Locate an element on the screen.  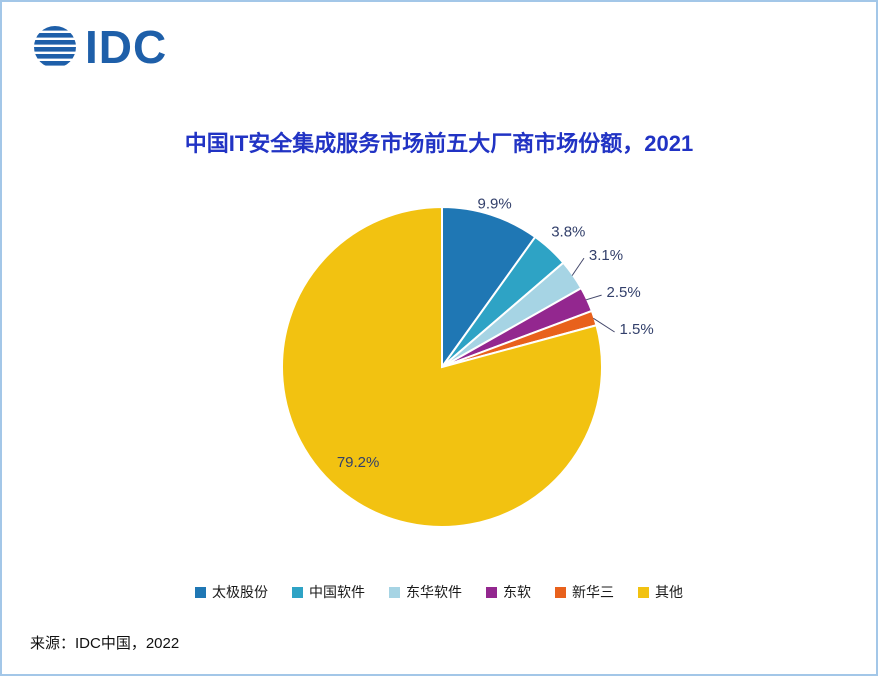
slice-label-1.5%: 1.5% is located at coordinates (636, 329).